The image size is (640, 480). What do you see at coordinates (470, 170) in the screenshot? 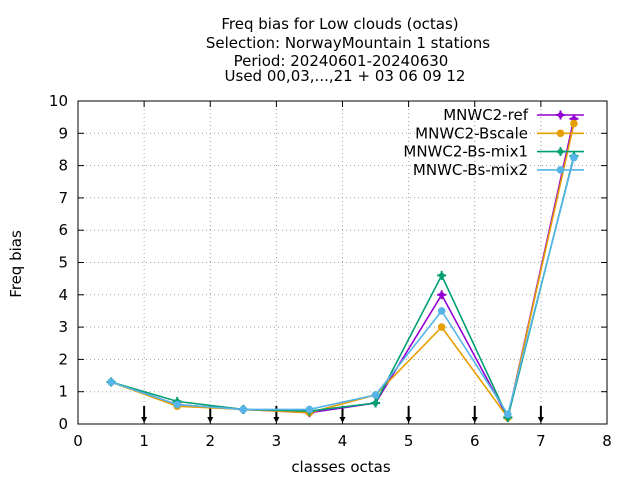
I see `legend-label-3: MNWC-Bs-mix2` at bounding box center [470, 170].